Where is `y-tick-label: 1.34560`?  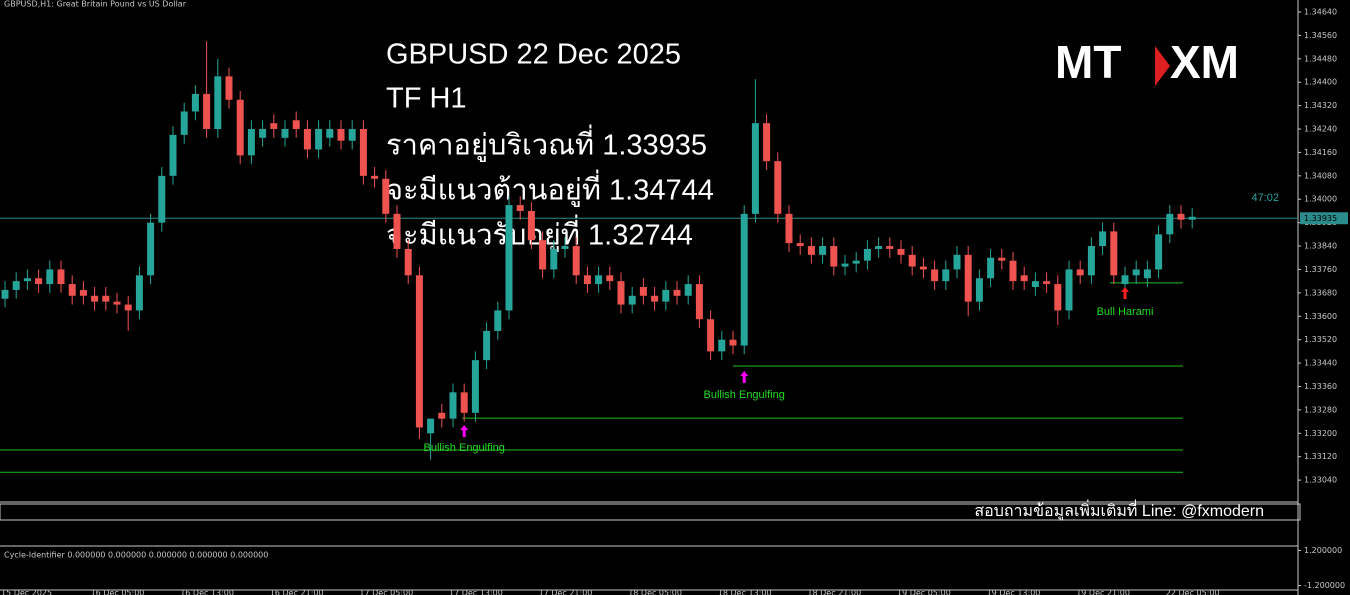
y-tick-label: 1.34560 is located at coordinates (1320, 35).